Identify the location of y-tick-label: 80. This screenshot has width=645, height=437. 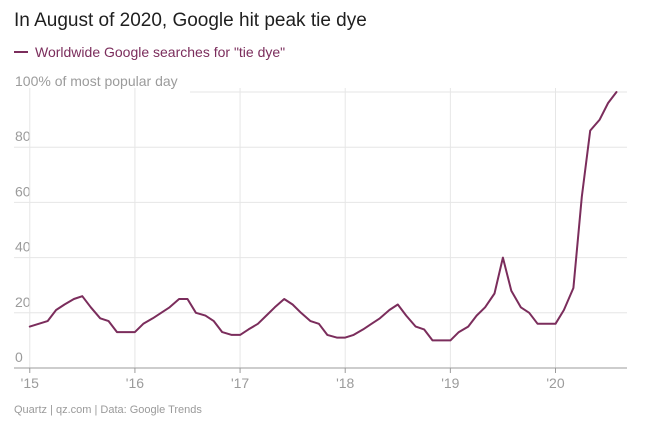
(23, 136).